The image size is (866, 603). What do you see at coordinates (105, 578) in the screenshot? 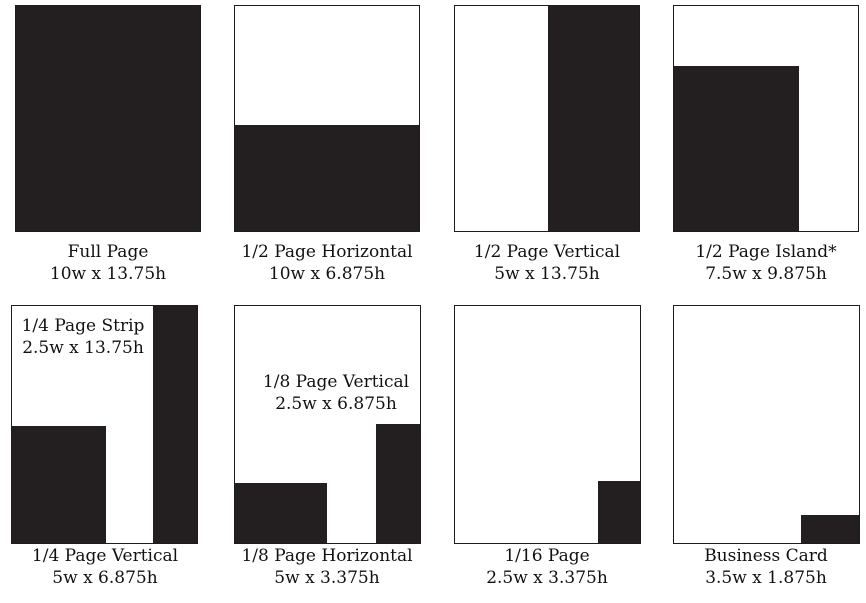
I see `ad-dimensions: 5w x 6.875h` at bounding box center [105, 578].